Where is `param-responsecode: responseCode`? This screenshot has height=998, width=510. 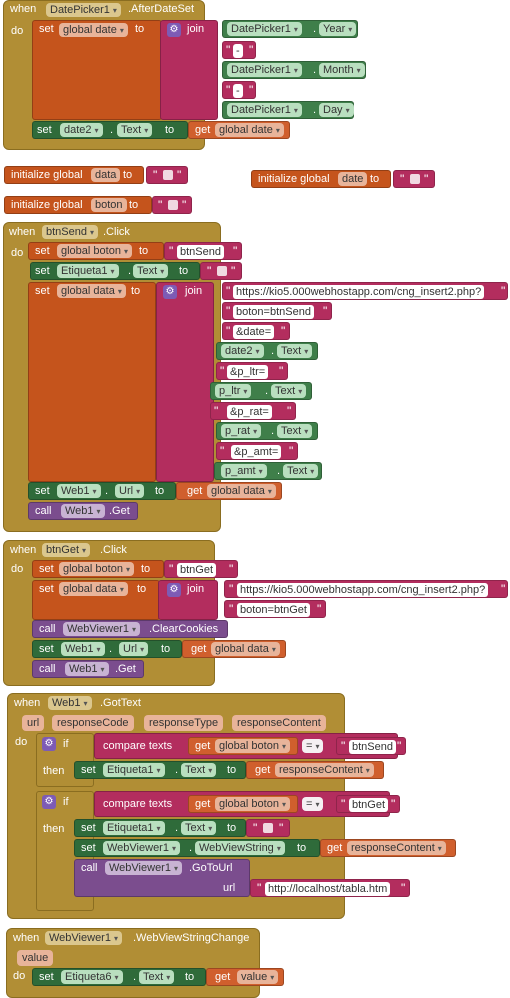 param-responsecode: responseCode is located at coordinates (93, 723).